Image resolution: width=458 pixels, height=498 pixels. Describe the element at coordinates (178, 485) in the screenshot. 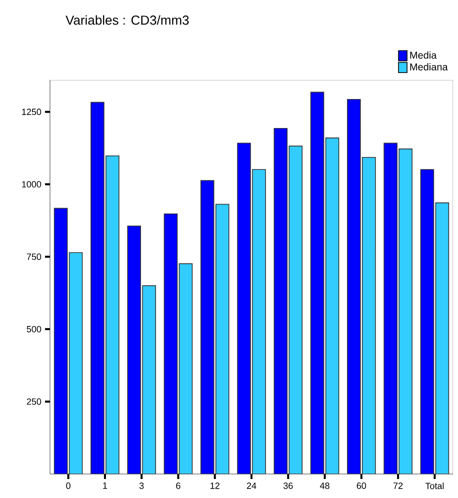

I see `x-tick-label: 6` at that location.